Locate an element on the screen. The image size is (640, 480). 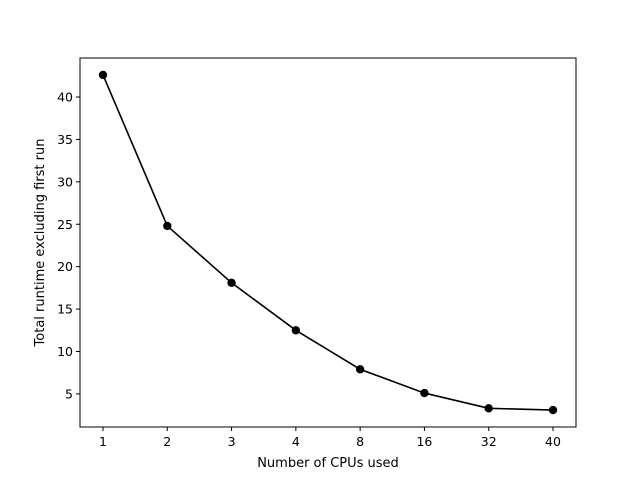
x-tick-label: 8 is located at coordinates (360, 441).